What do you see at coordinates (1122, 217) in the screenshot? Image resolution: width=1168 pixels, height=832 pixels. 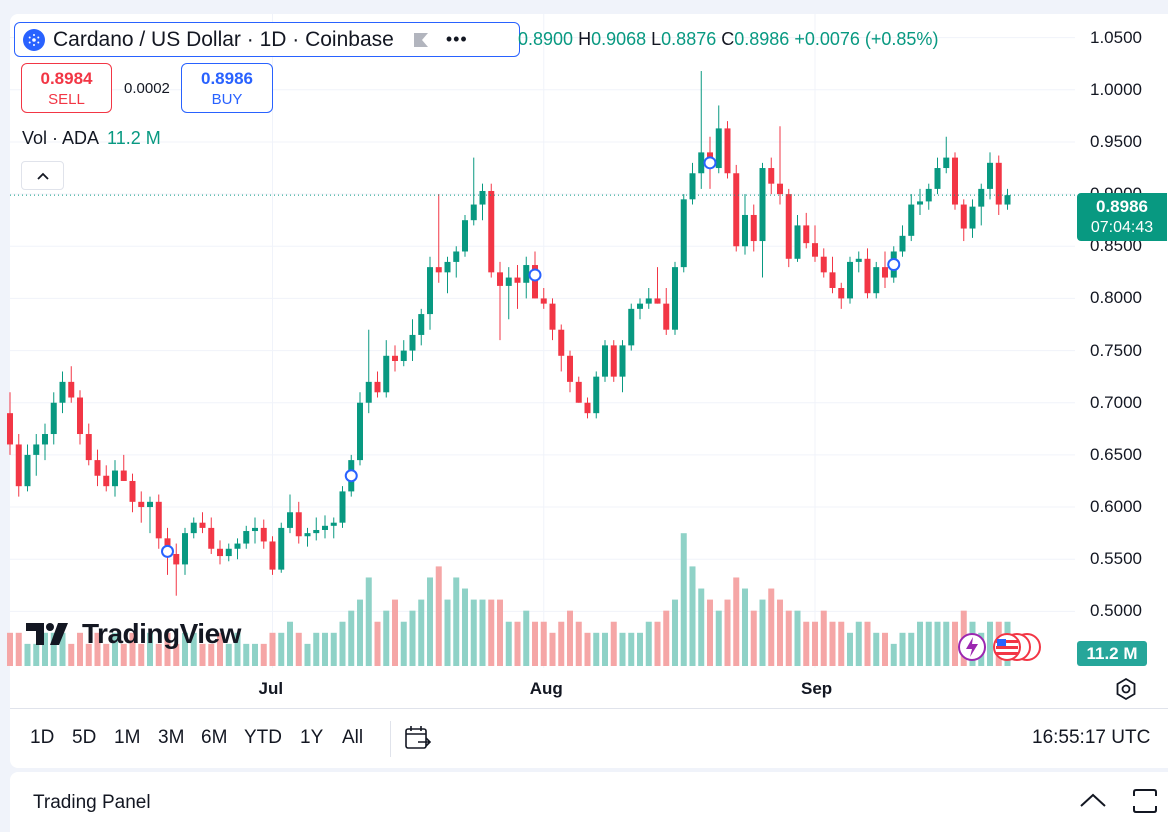 I see `last-price-label: 0.8986 07:04:43` at bounding box center [1122, 217].